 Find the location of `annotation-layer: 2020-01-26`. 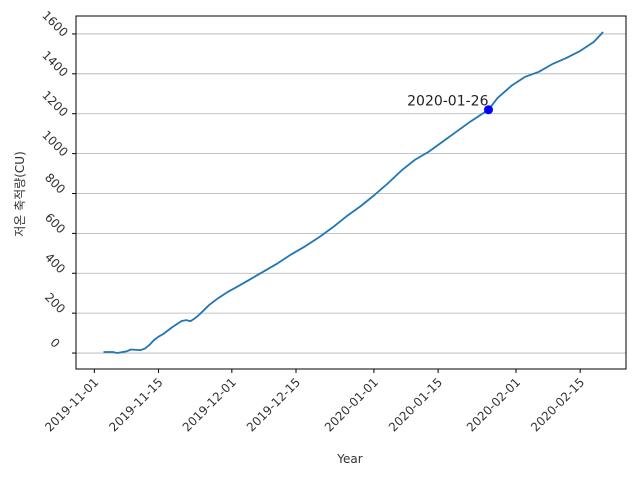

annotation-layer: 2020-01-26 is located at coordinates (450, 104).